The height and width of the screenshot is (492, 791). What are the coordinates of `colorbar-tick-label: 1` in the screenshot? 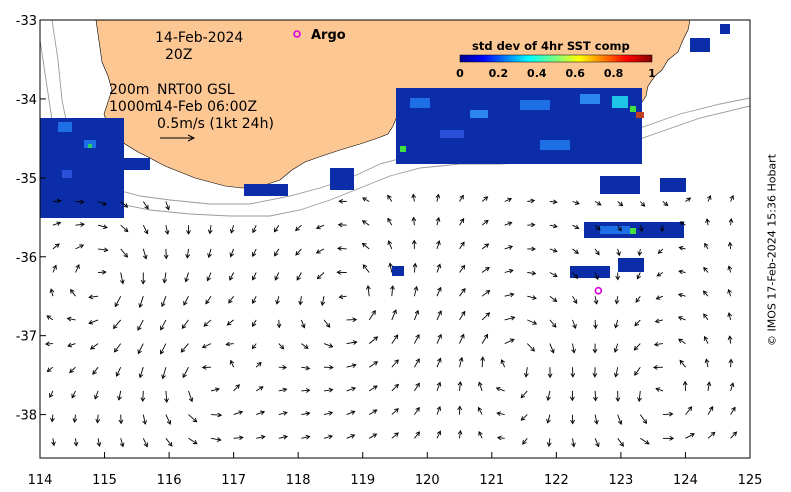 It's located at (652, 73).